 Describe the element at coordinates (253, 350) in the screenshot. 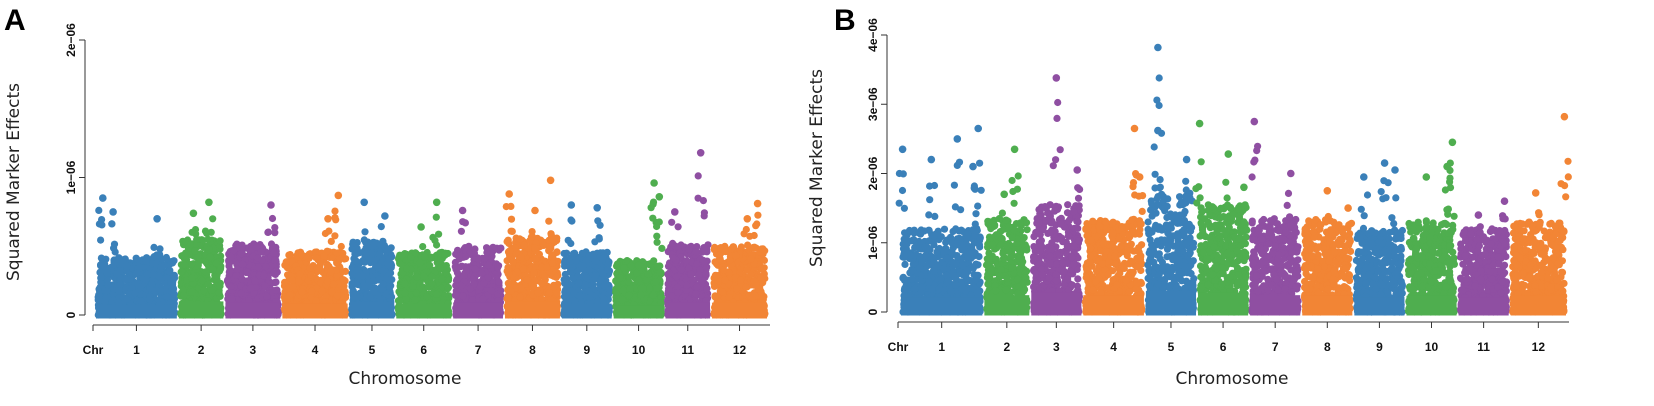

I see `chromosome-tick-label: 3` at that location.